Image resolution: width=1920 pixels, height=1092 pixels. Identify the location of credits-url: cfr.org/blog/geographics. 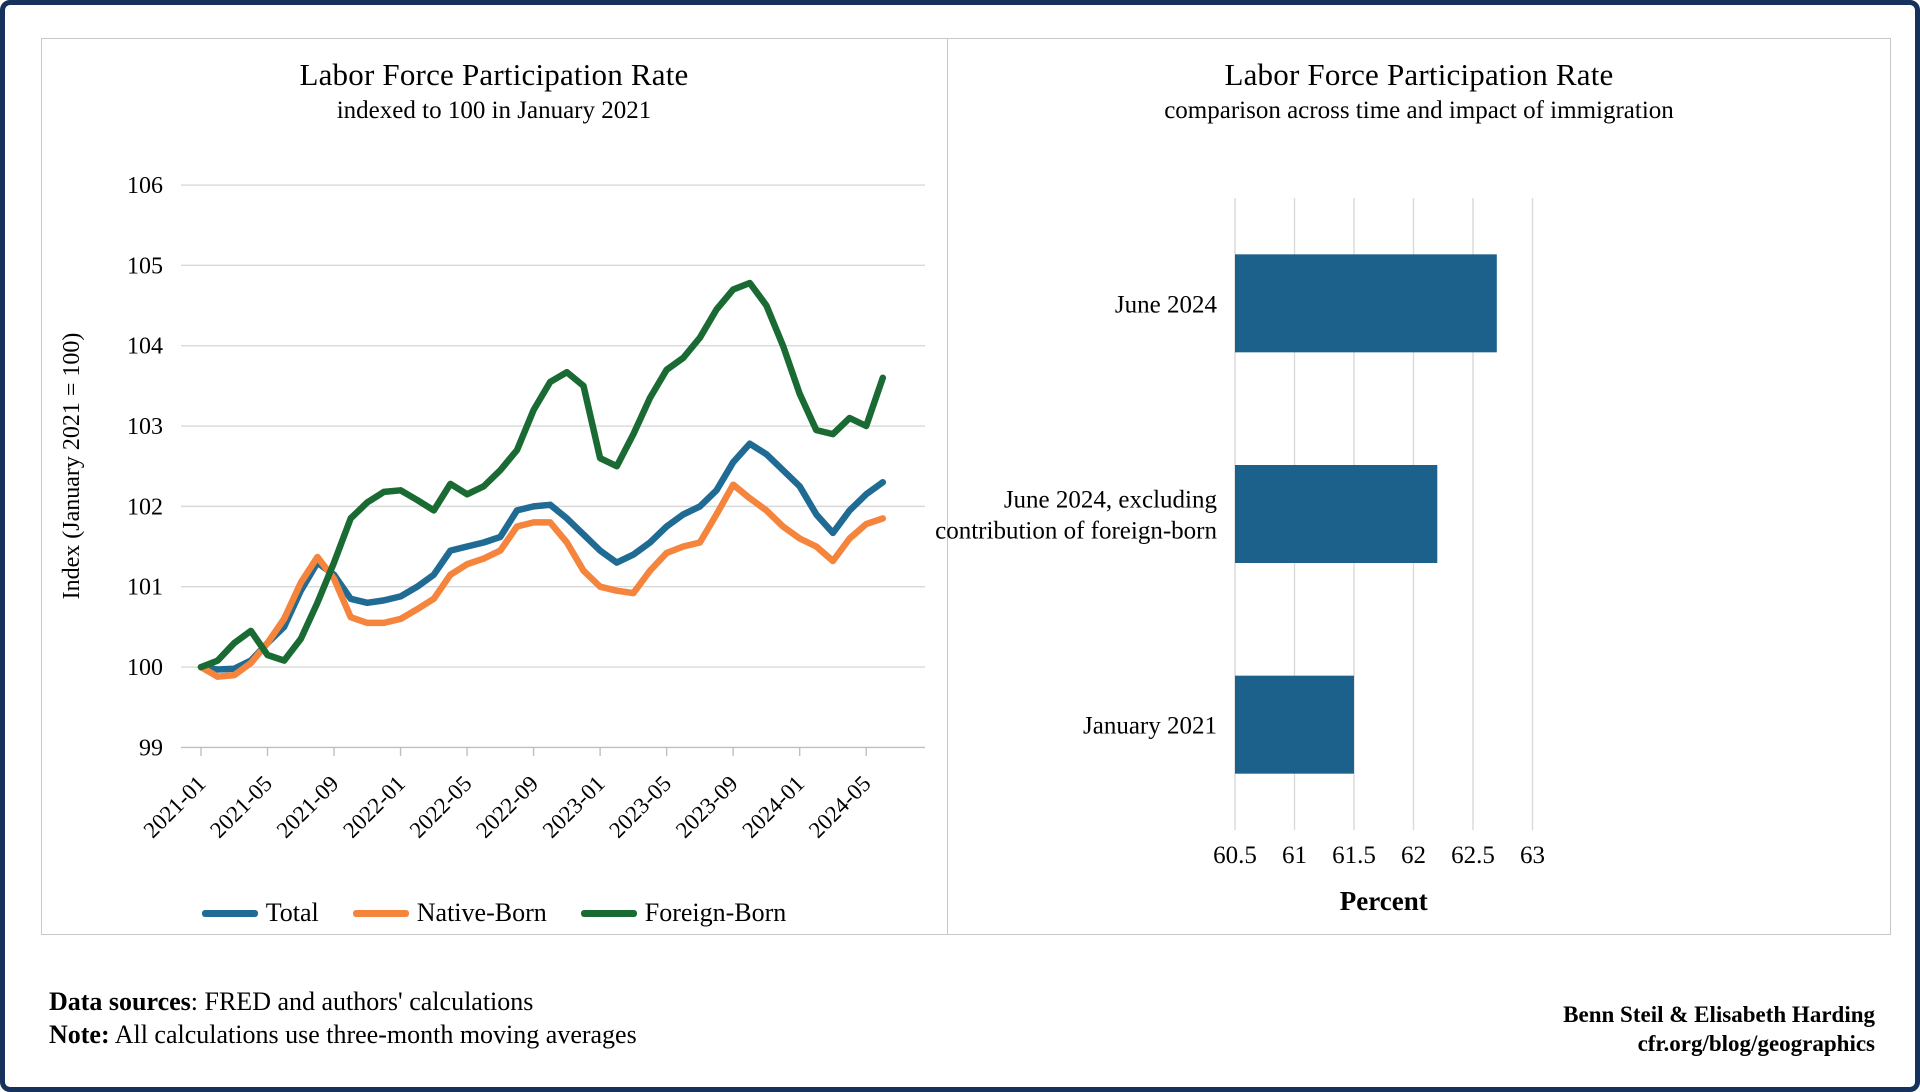
(1756, 1043).